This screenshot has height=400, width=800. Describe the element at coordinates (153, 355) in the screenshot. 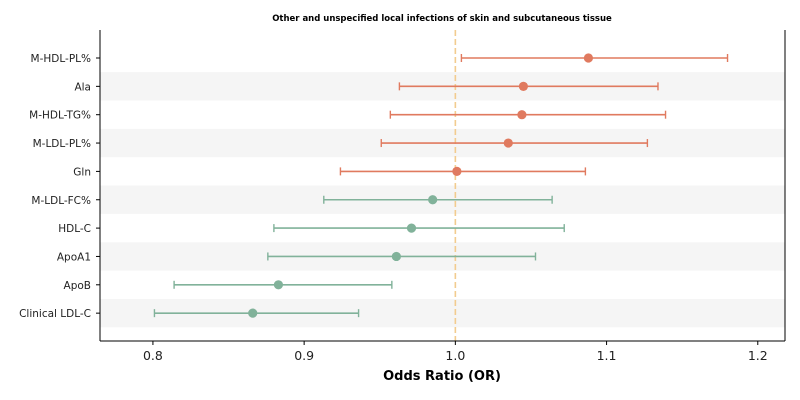

I see `x-tick-label: 0.8` at that location.